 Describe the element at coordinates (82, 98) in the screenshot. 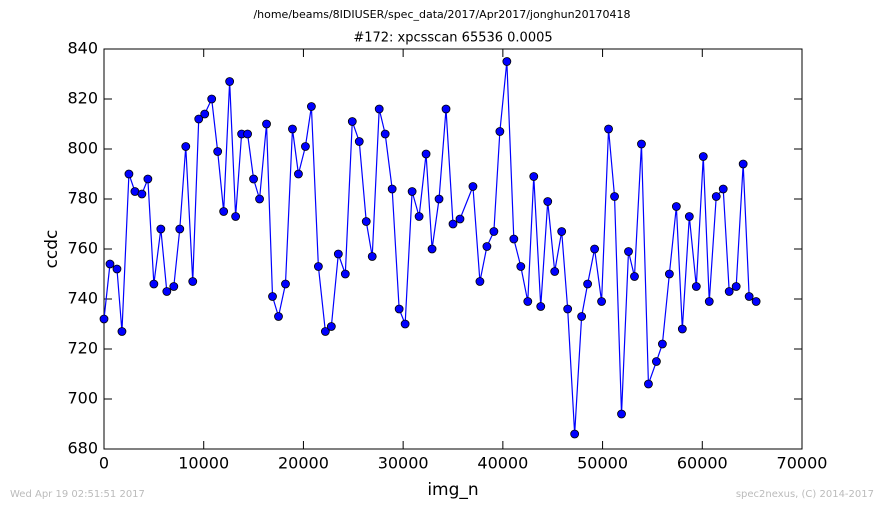

I see `y-tick-label: 820` at that location.